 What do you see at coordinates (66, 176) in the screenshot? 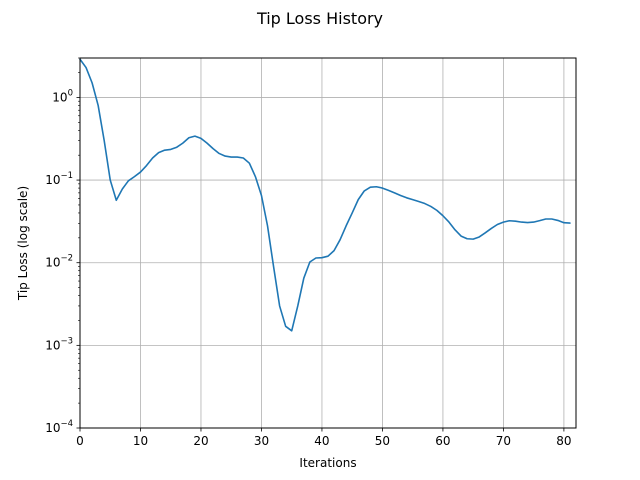
I see `y-tick-label-exponent: −1` at bounding box center [66, 176].